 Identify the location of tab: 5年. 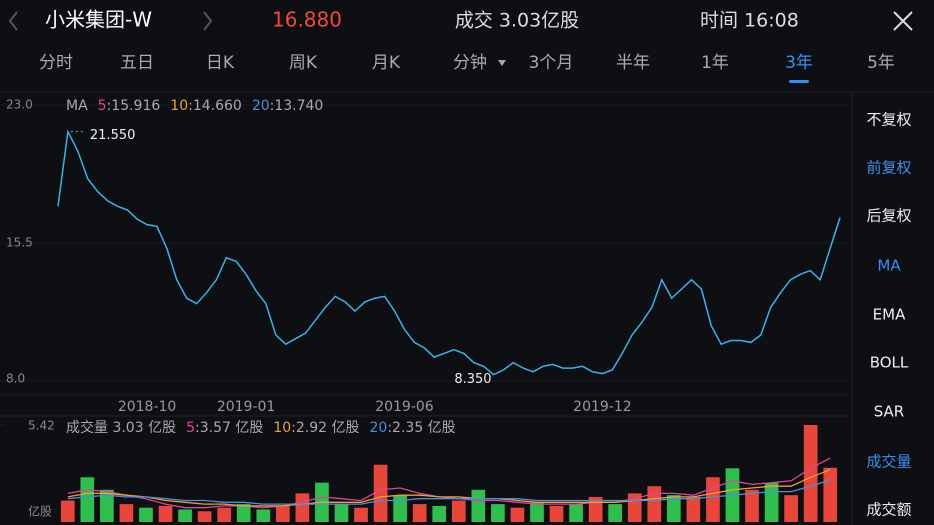
(881, 63).